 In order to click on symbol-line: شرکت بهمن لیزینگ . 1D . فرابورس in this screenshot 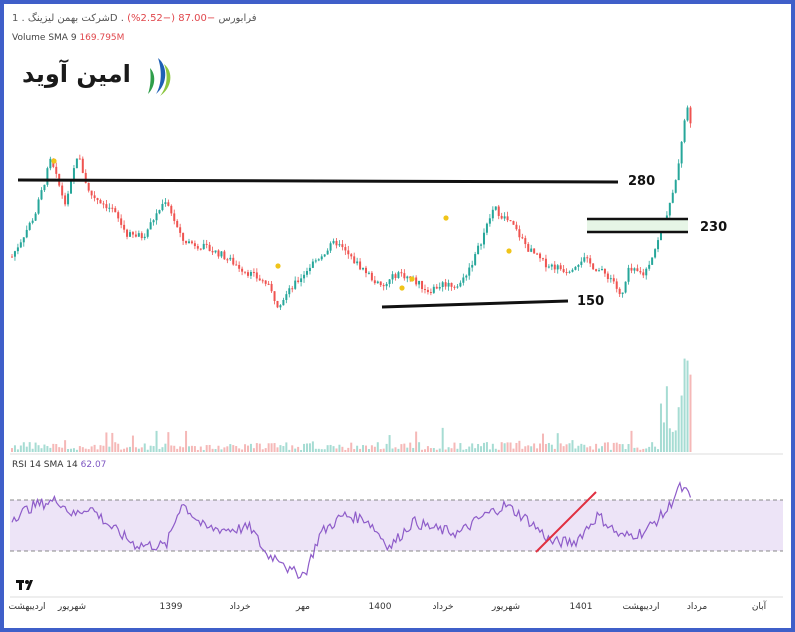, I will do `click(134, 18)`.